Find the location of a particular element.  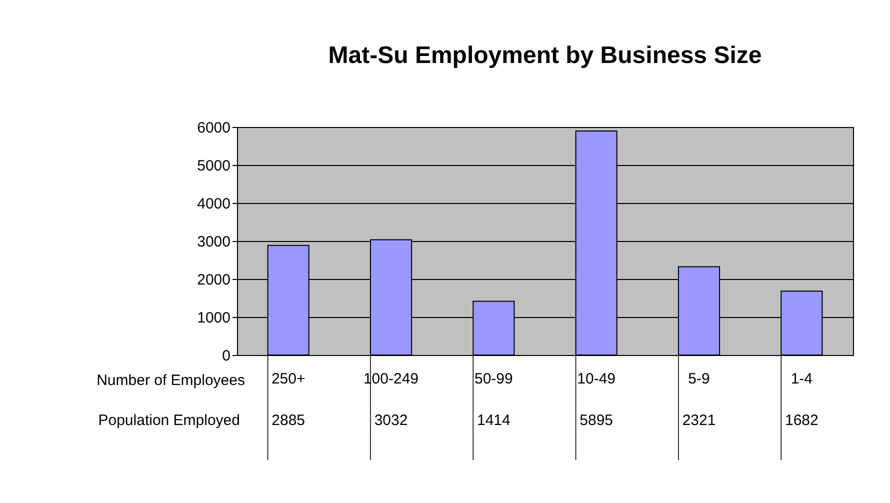

data-label: 2321 is located at coordinates (699, 420).